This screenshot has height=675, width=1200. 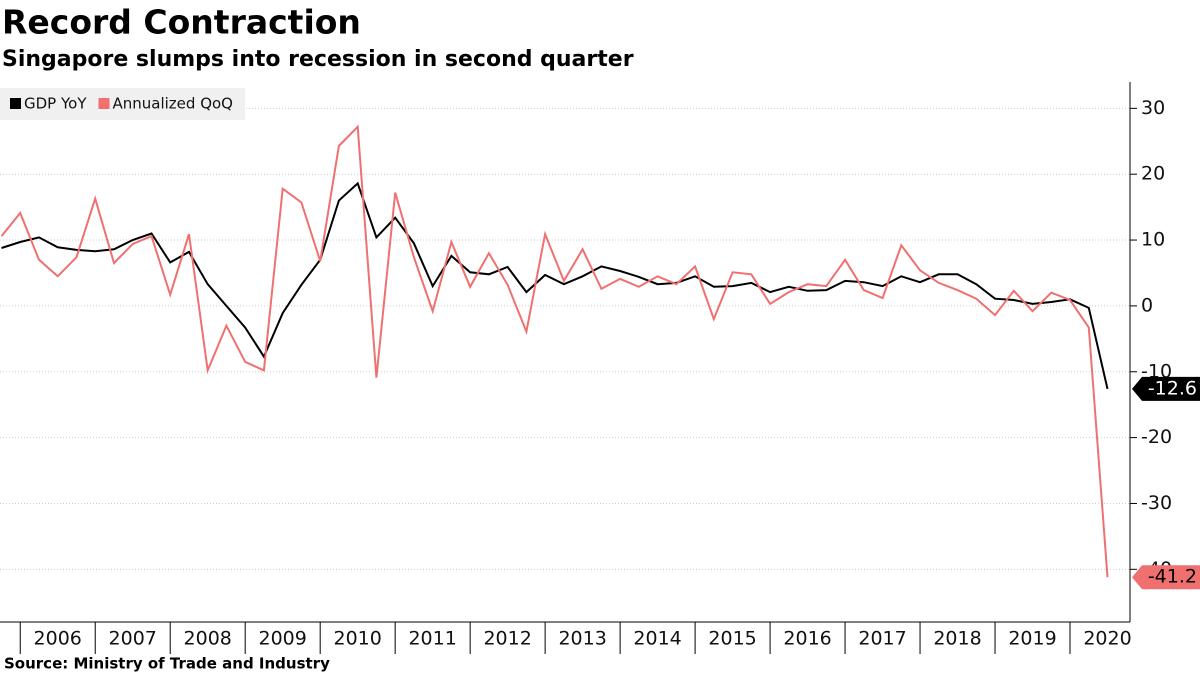 I want to click on x-tick-label: 2013, so click(x=582, y=639).